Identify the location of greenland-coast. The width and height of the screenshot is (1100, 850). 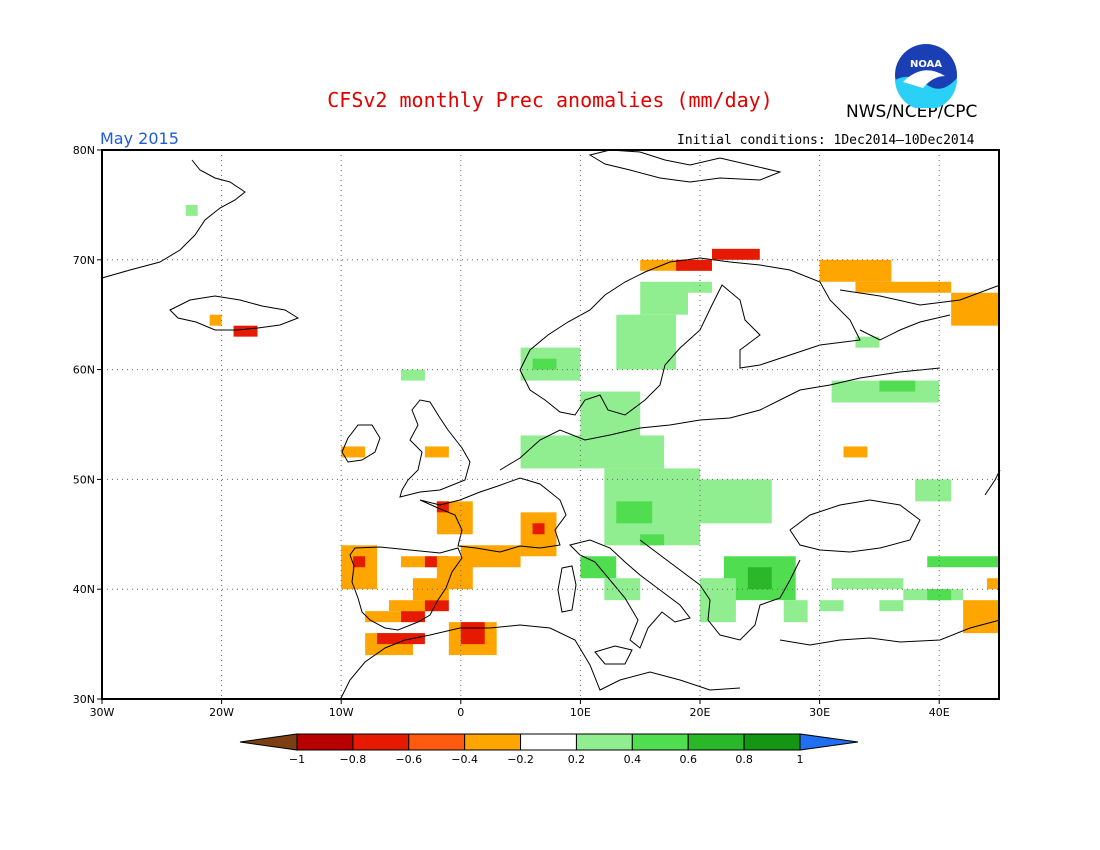
(173, 219).